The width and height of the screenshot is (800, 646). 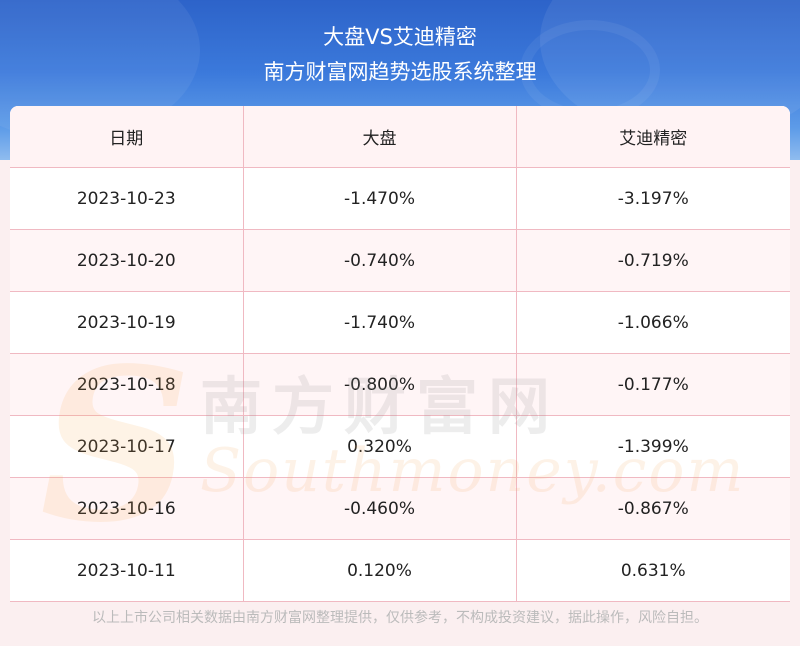 I want to click on cell-stock-change: -0.177%, so click(x=653, y=384).